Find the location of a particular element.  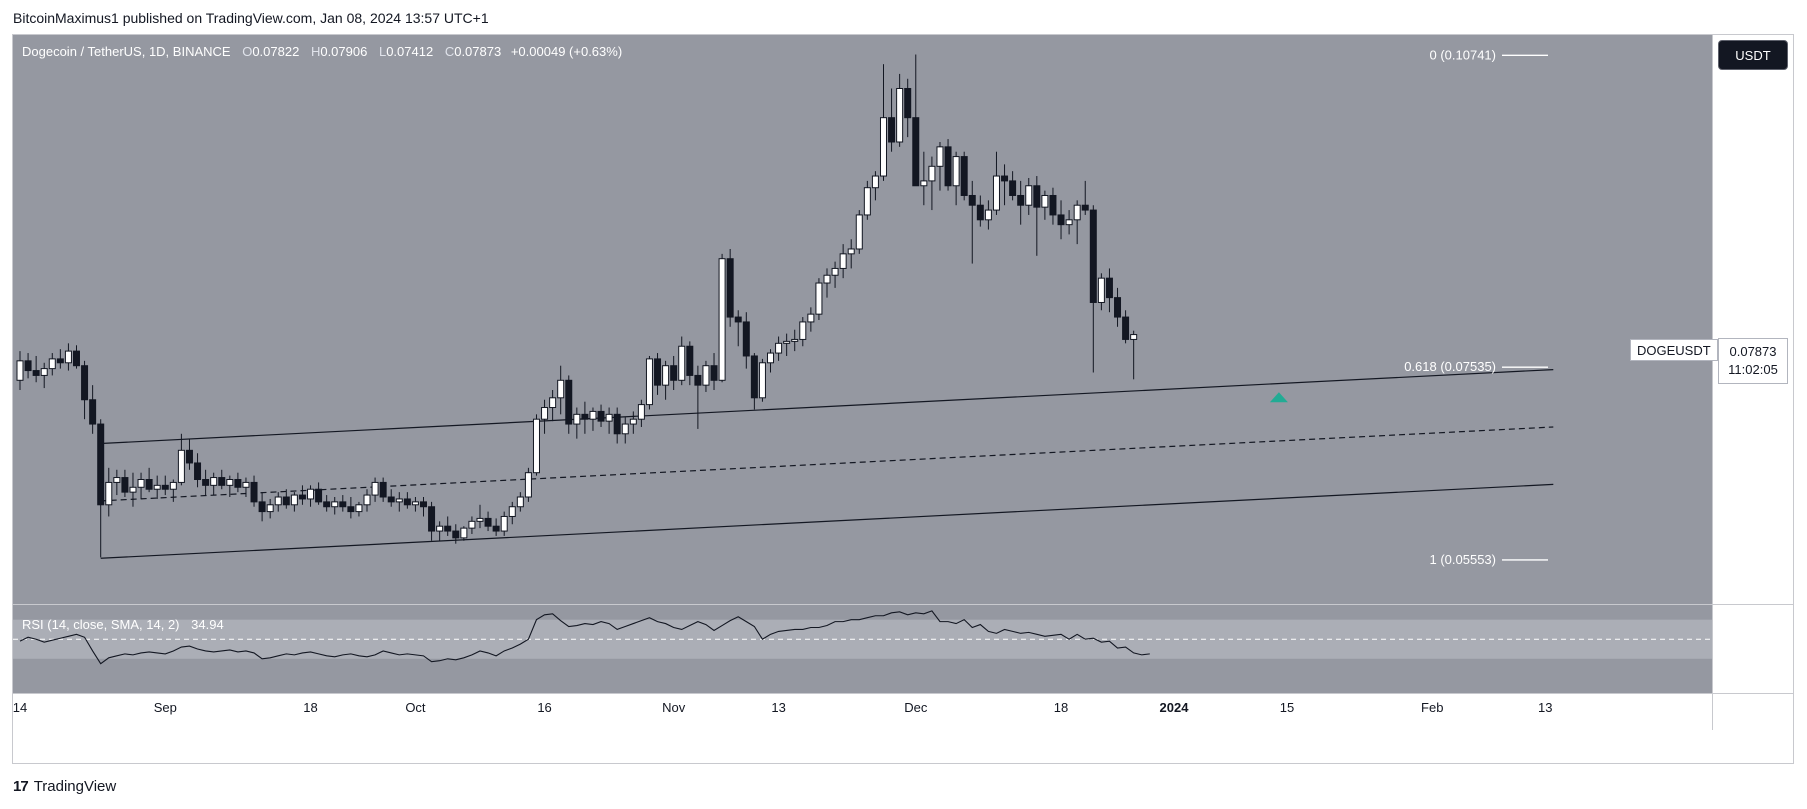

tradingview-logo: 17 TradingView is located at coordinates (64, 786).